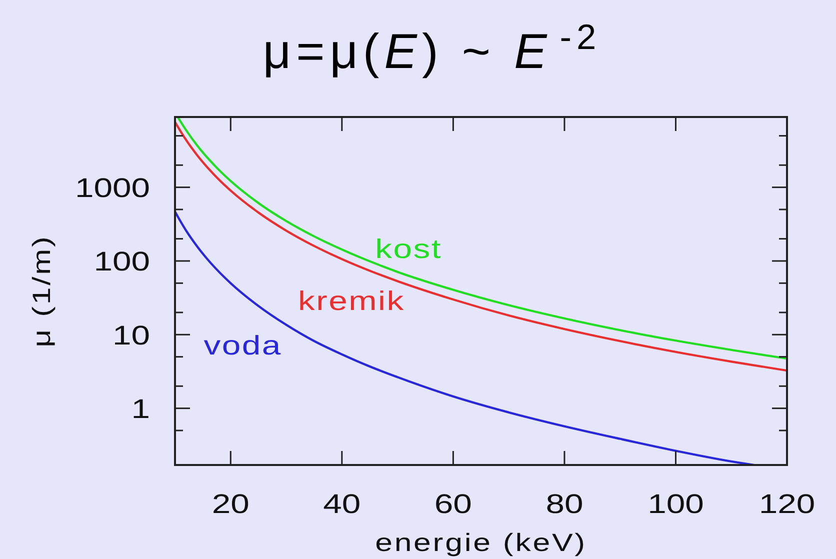 Image resolution: width=836 pixels, height=559 pixels. I want to click on x-tick-label: 60, so click(453, 504).